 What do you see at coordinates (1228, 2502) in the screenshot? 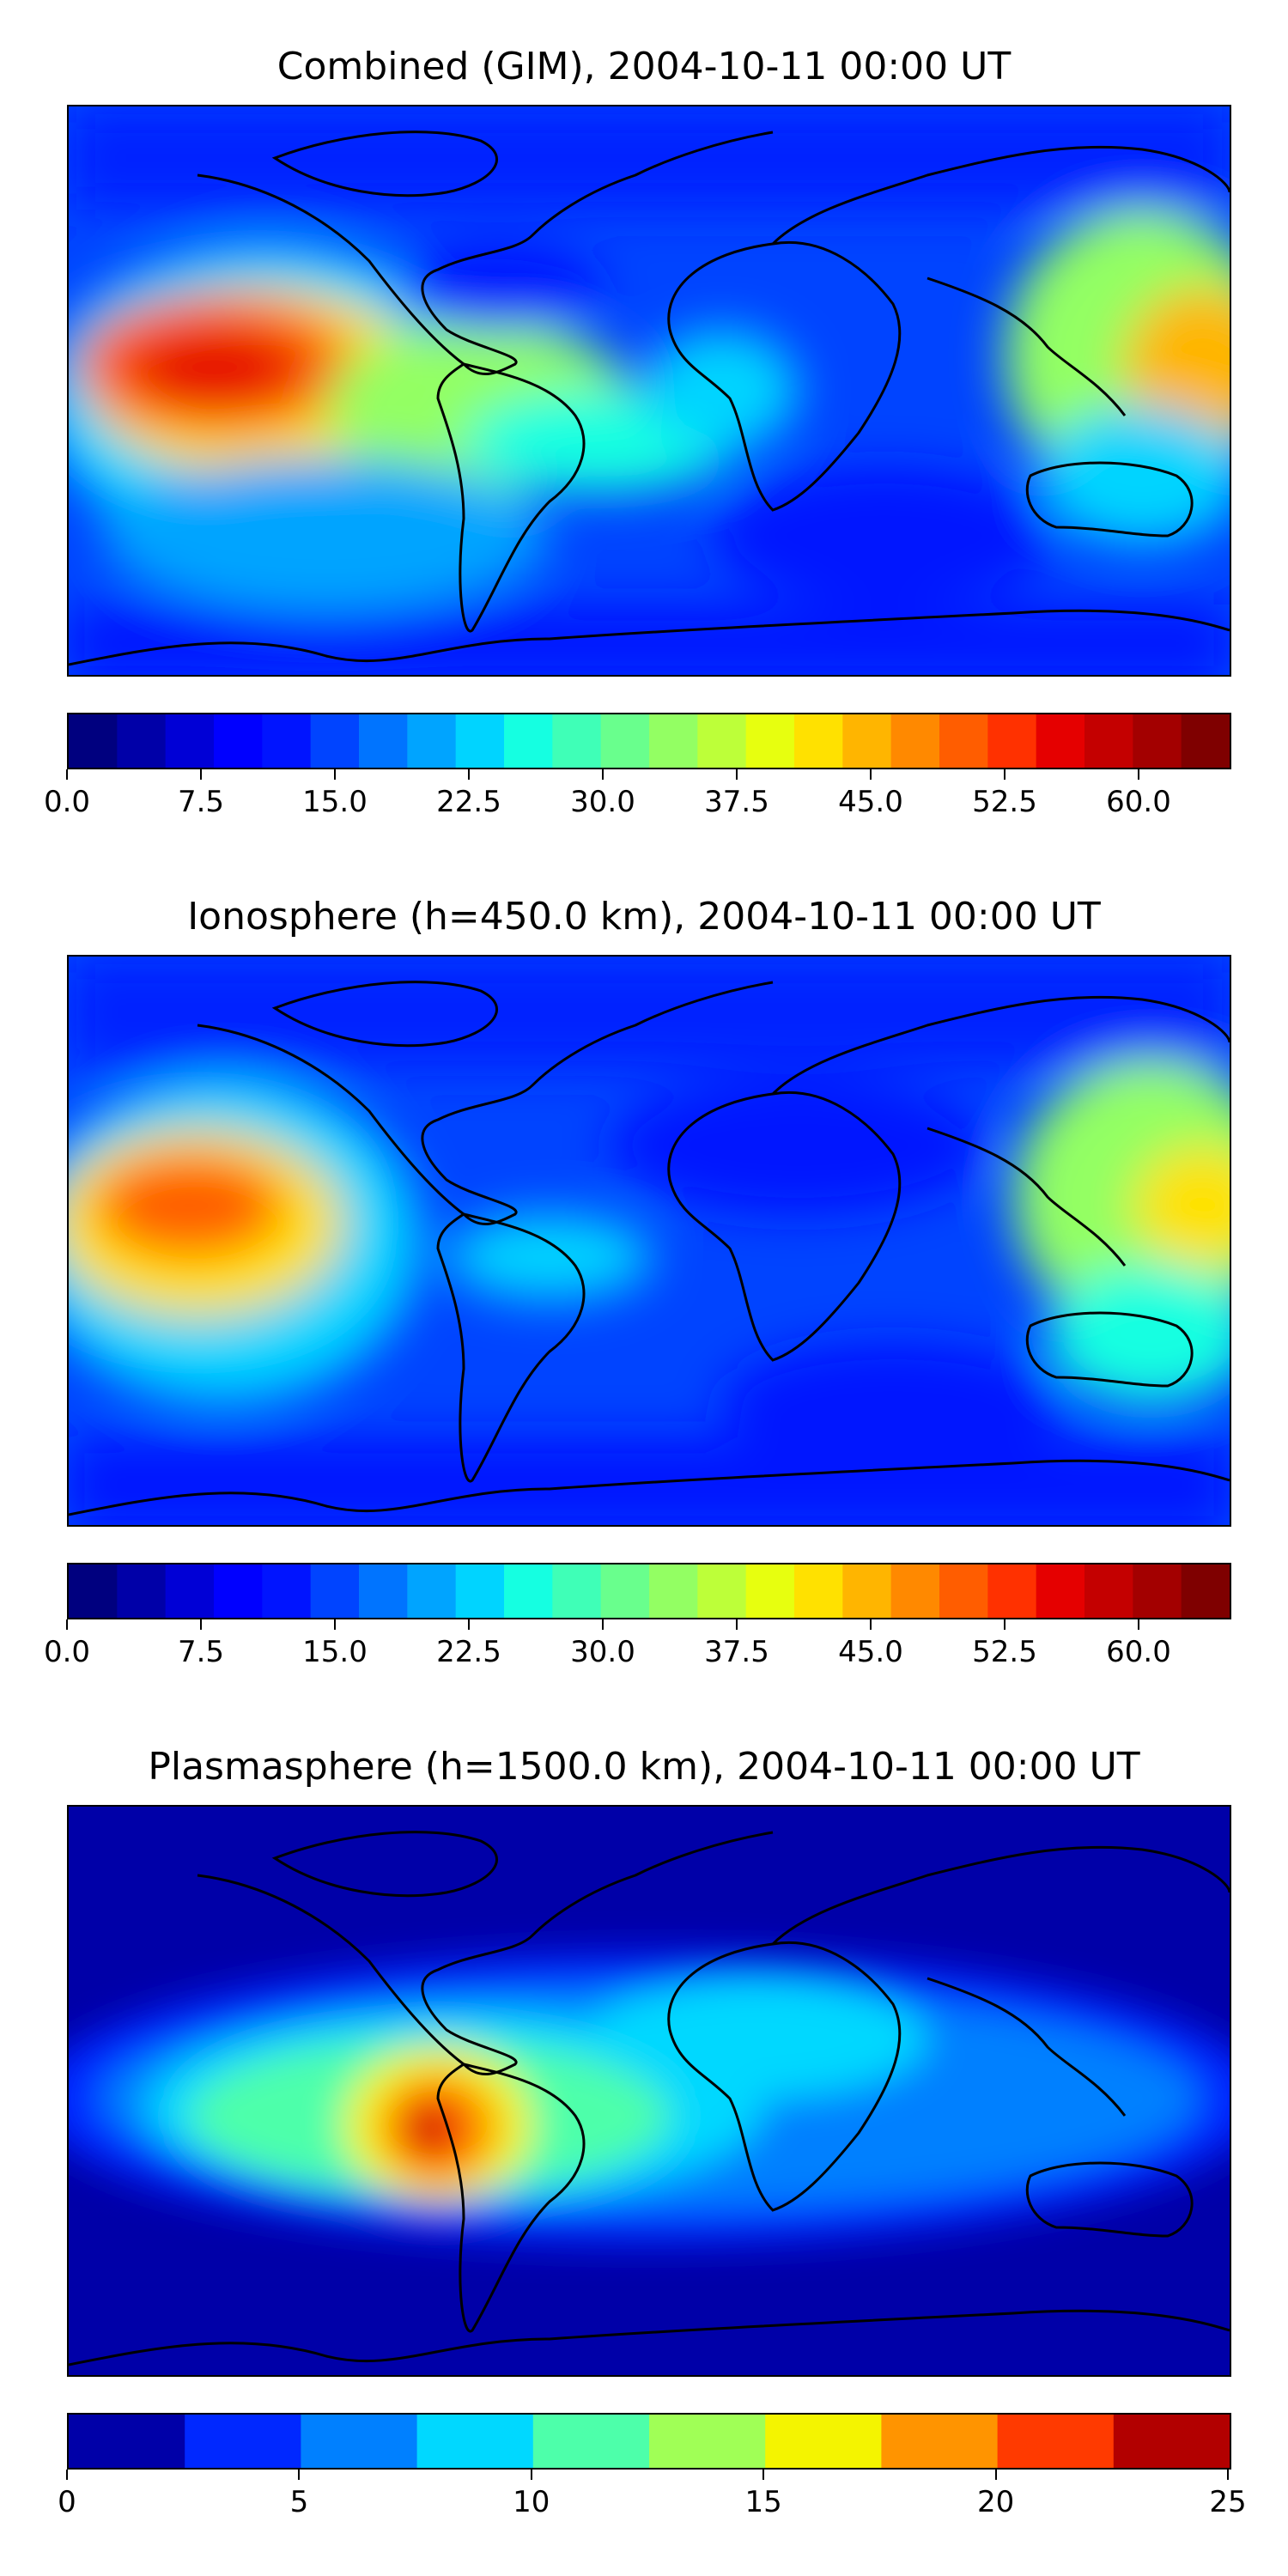
I see `colorbar-tick-label: 25` at bounding box center [1228, 2502].